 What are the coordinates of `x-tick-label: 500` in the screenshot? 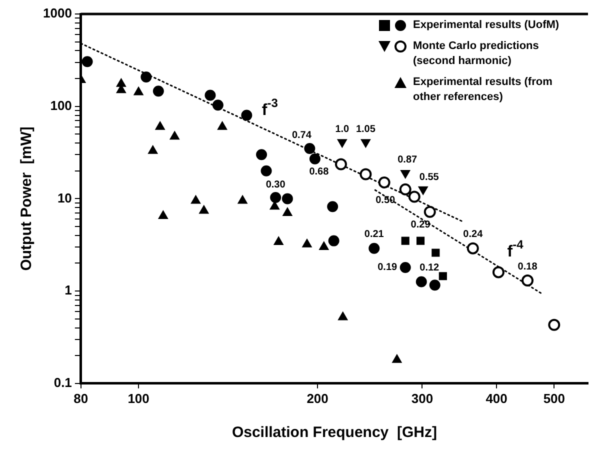 It's located at (554, 398).